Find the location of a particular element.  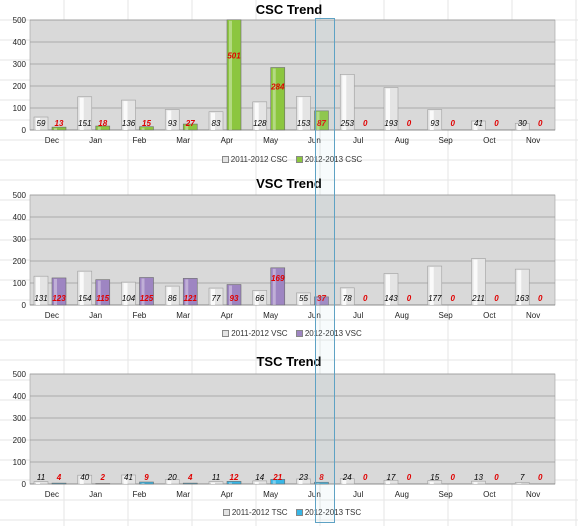

data-label-2012-2013: 21 is located at coordinates (277, 477).